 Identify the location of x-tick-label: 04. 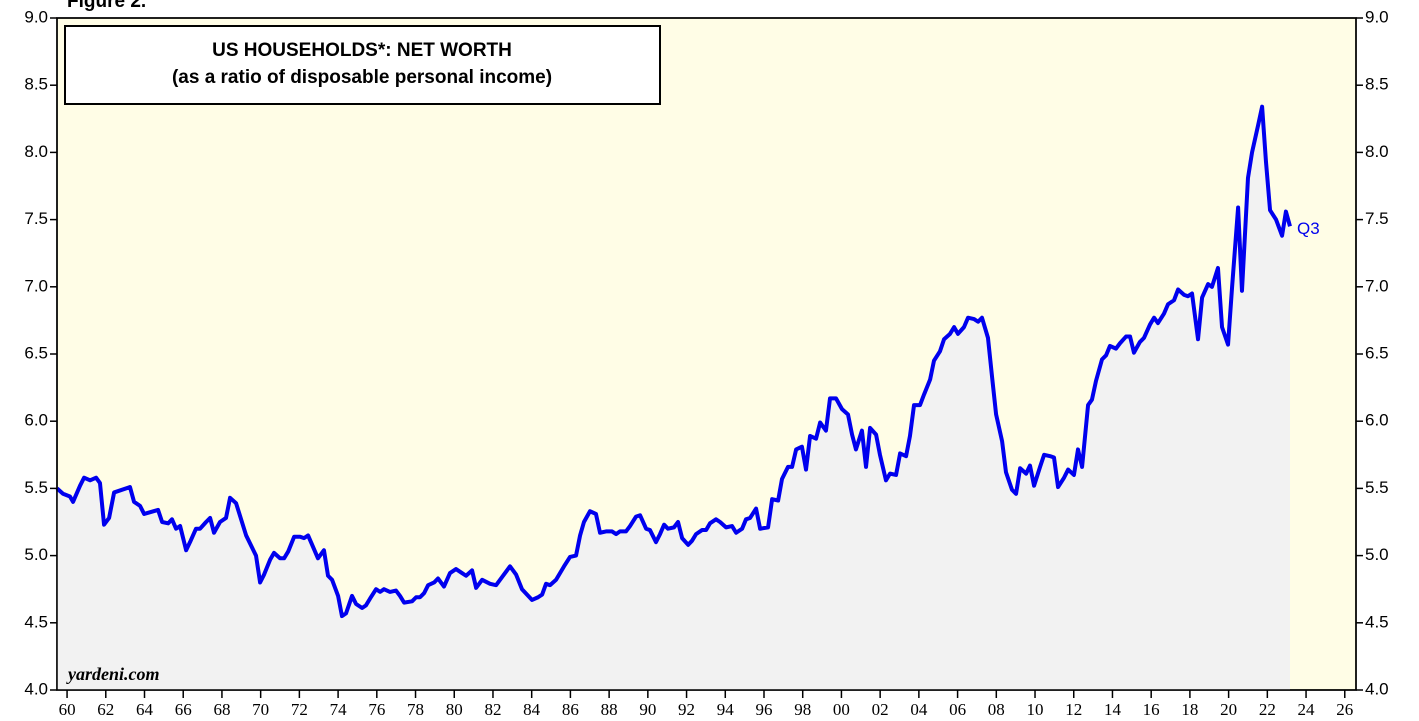
(919, 709).